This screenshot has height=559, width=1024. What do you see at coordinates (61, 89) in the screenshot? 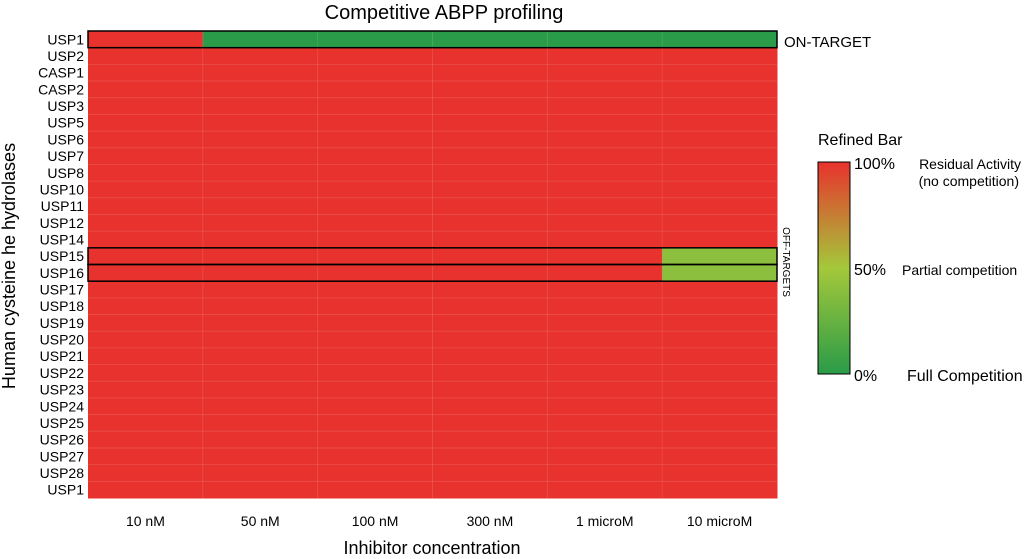
I see `y-tick-label: CASP2` at bounding box center [61, 89].